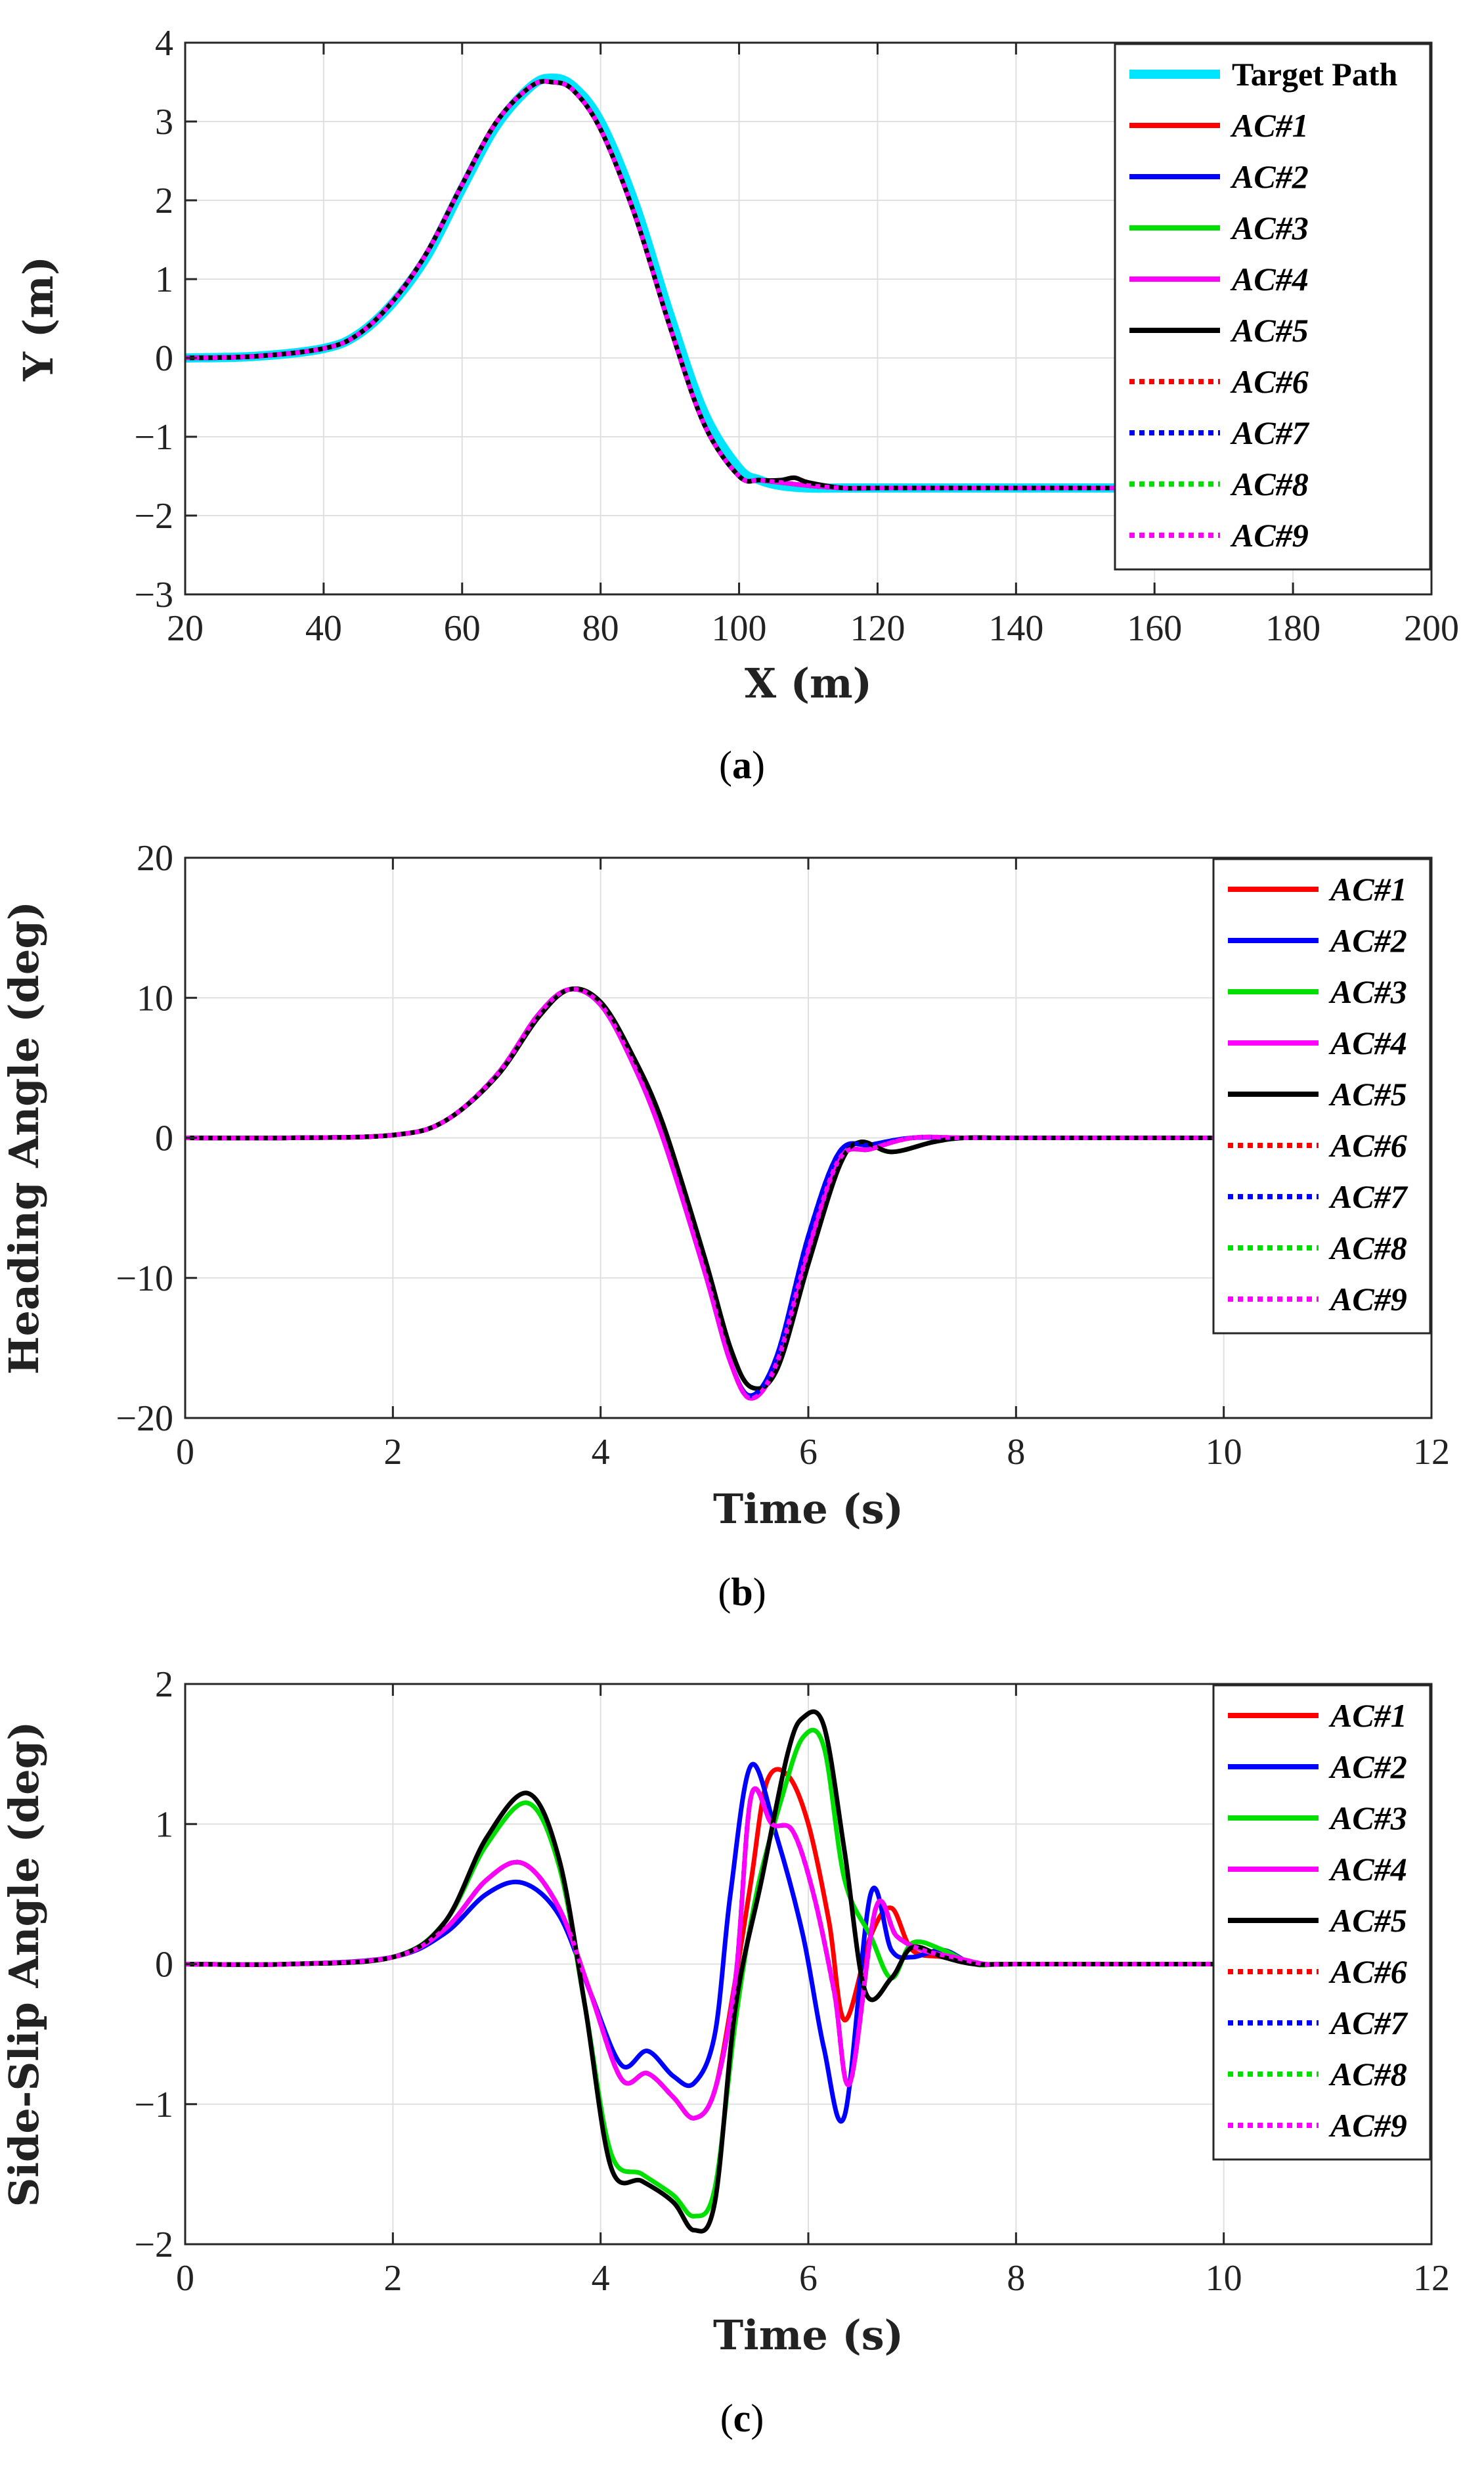 The width and height of the screenshot is (1484, 2480). Describe the element at coordinates (742, 2418) in the screenshot. I see `figure-caption: (c)` at that location.